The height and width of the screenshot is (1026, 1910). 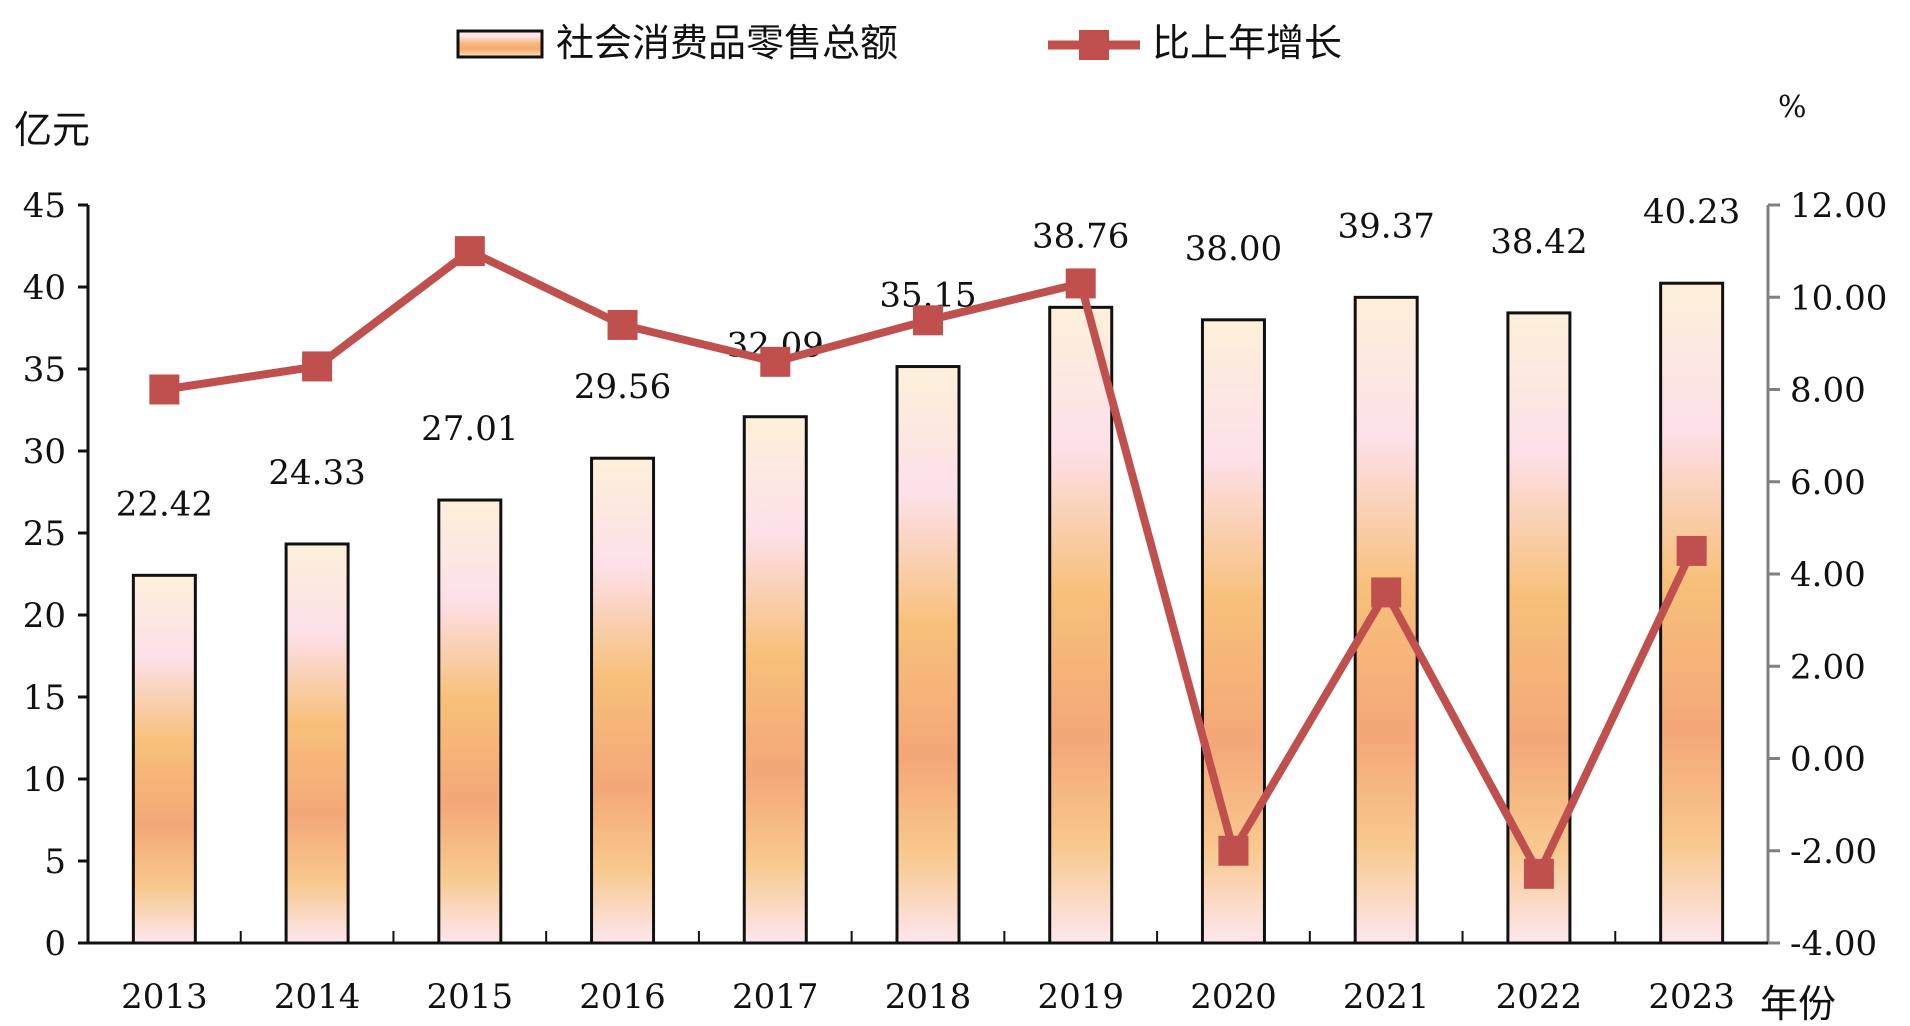 What do you see at coordinates (1691, 212) in the screenshot?
I see `bar-data-label: 40.23` at bounding box center [1691, 212].